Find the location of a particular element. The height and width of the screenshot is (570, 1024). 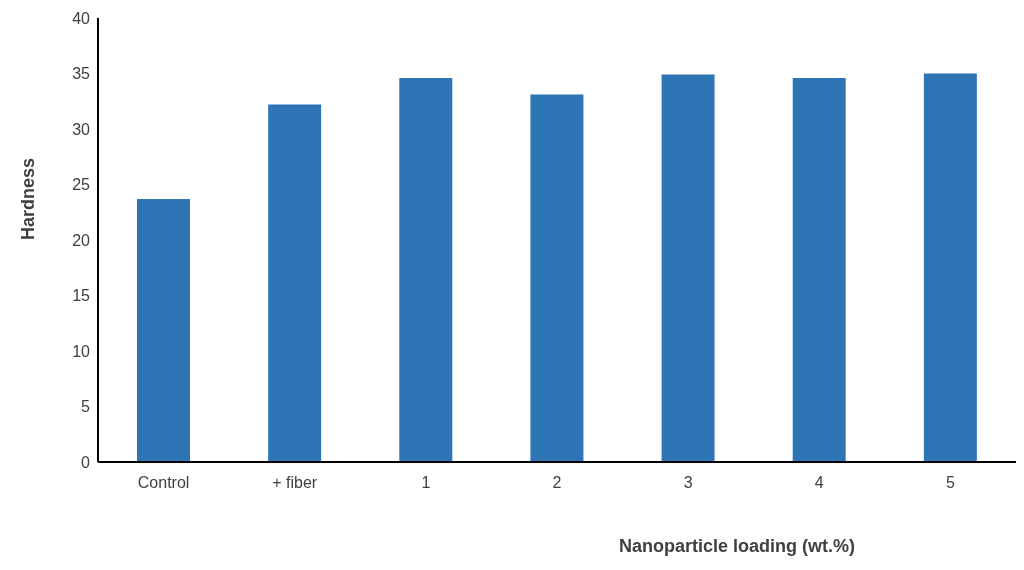

y-tick-label: 40 is located at coordinates (81, 18).